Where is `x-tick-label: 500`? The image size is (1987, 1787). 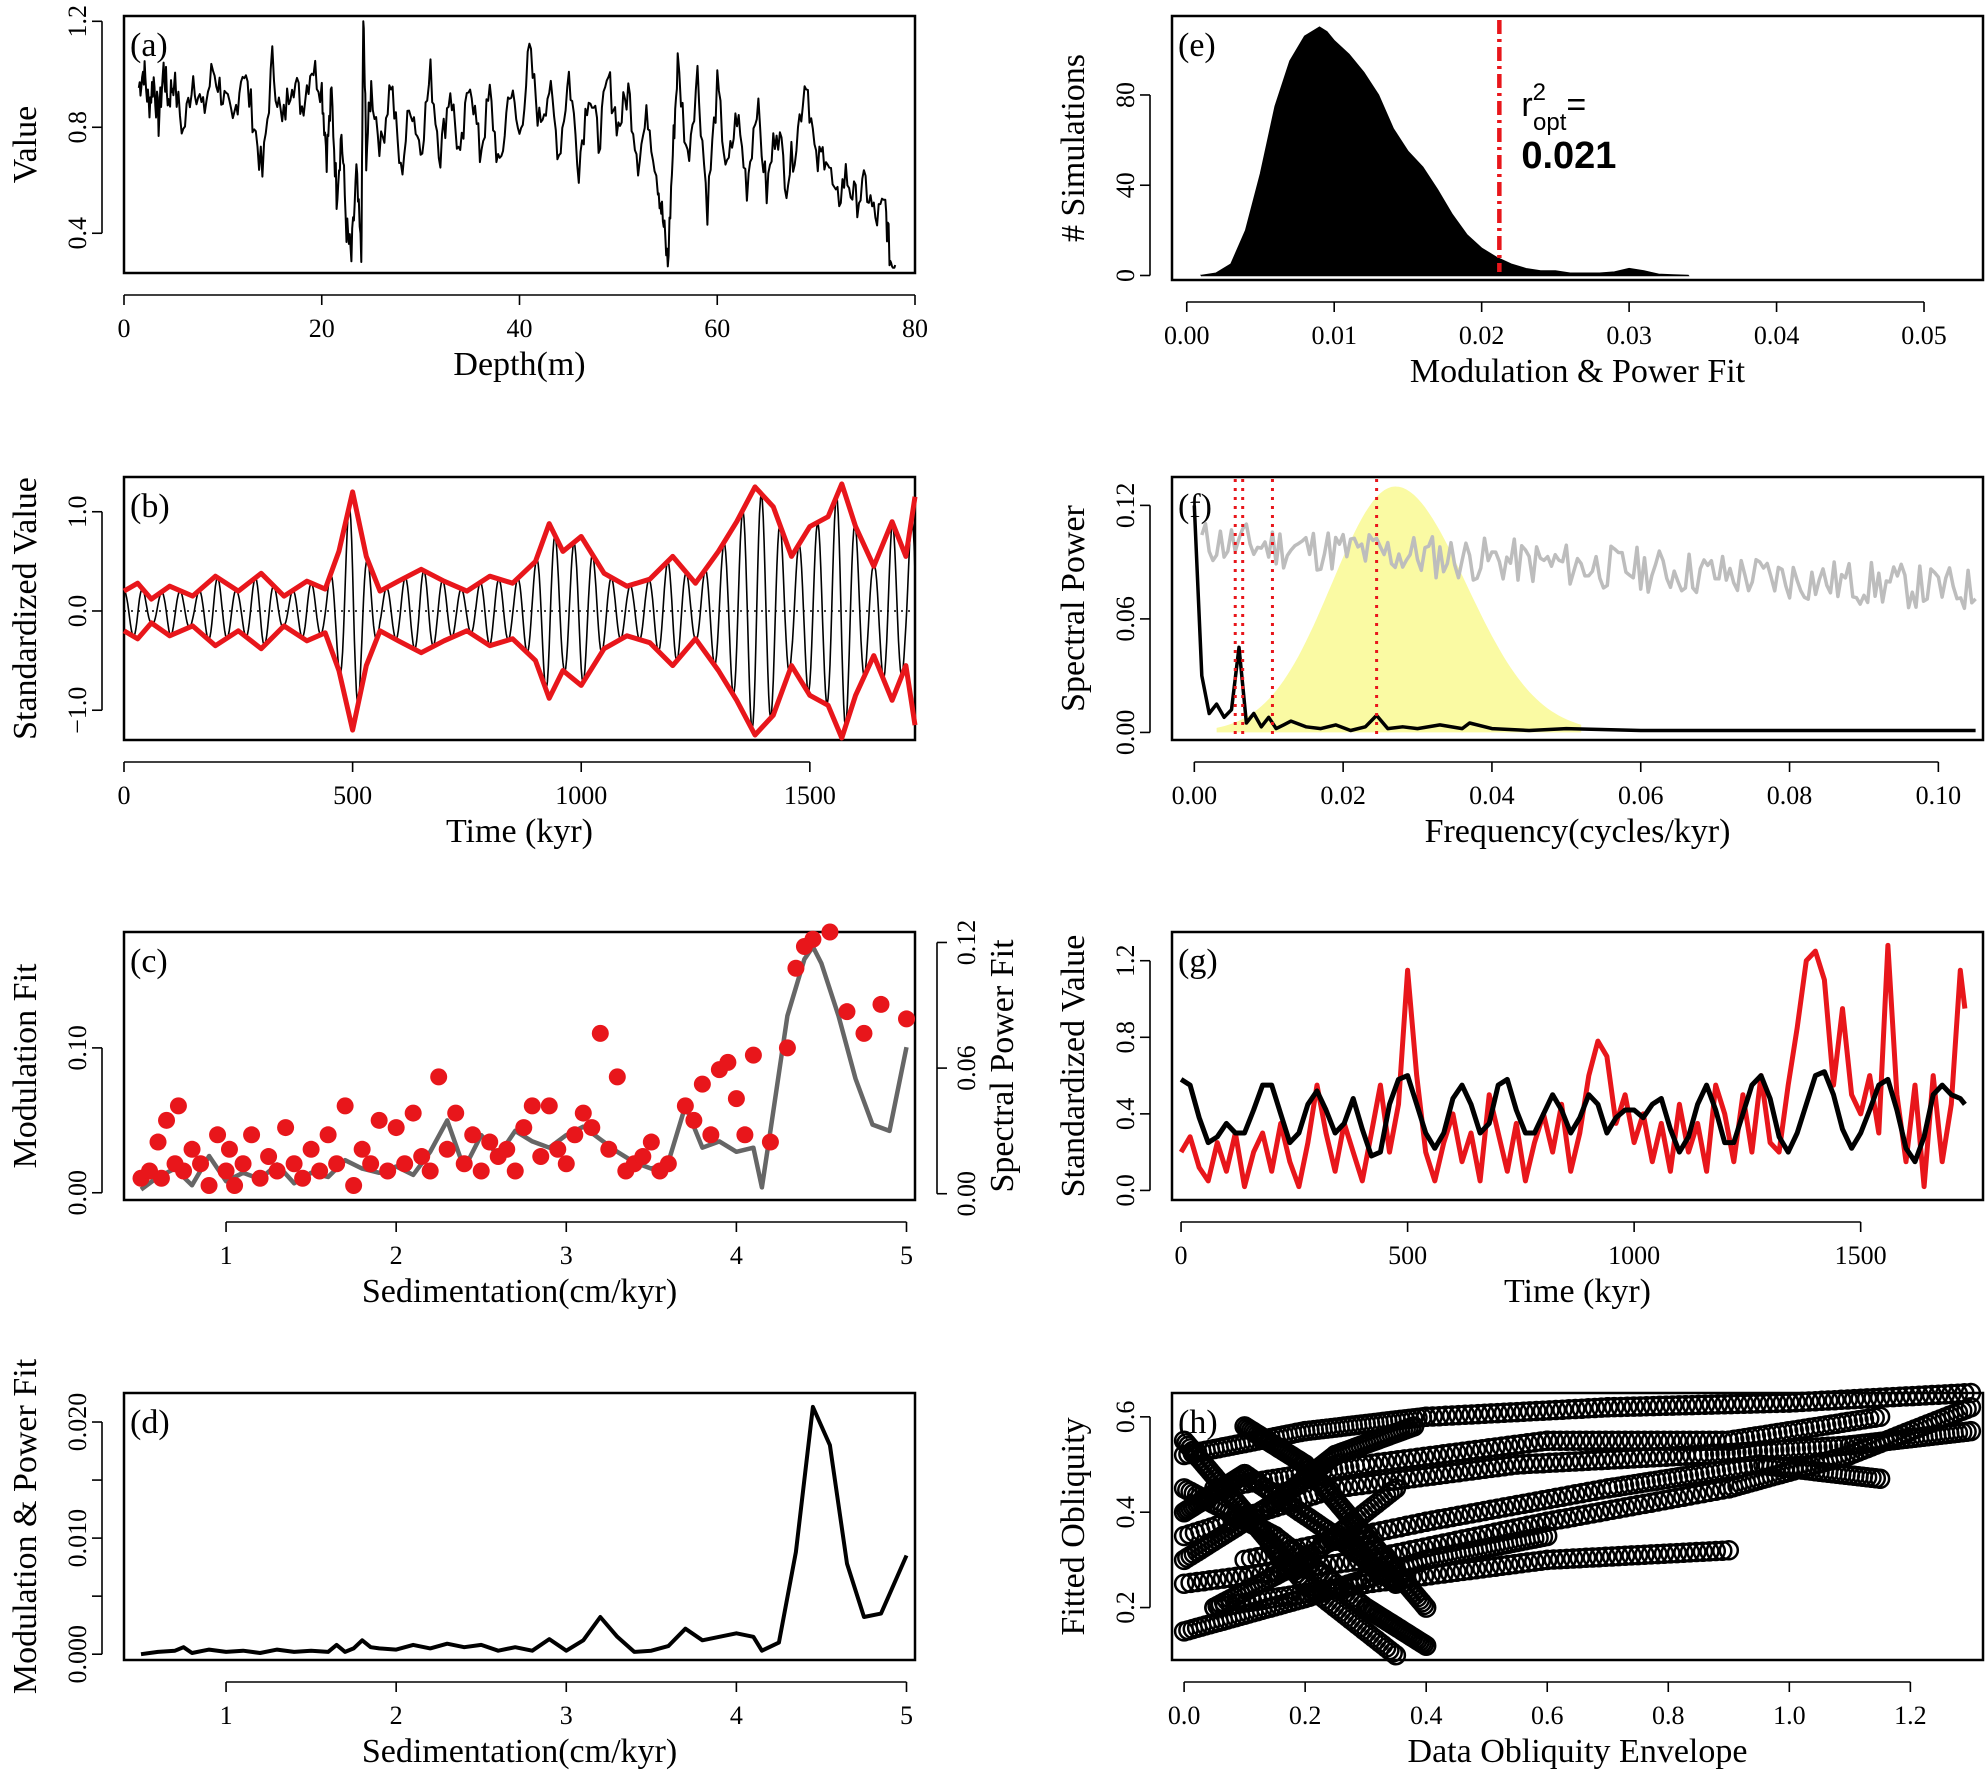
x-tick-label: 500 is located at coordinates (1407, 1255).